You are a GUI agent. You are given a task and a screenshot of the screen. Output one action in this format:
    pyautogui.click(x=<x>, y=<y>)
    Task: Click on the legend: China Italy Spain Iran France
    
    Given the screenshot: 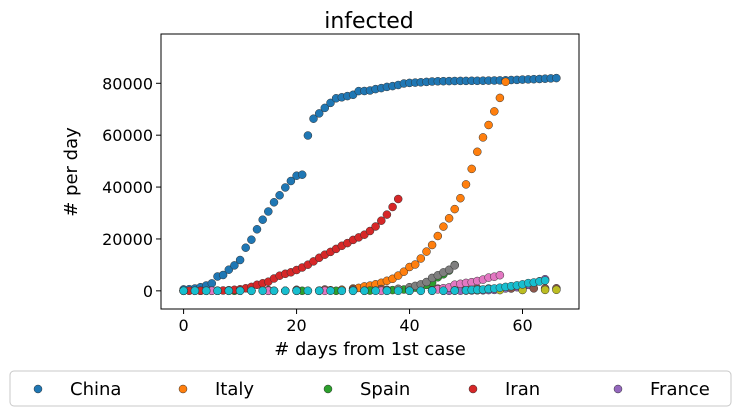 What is the action you would take?
    pyautogui.click(x=370, y=388)
    